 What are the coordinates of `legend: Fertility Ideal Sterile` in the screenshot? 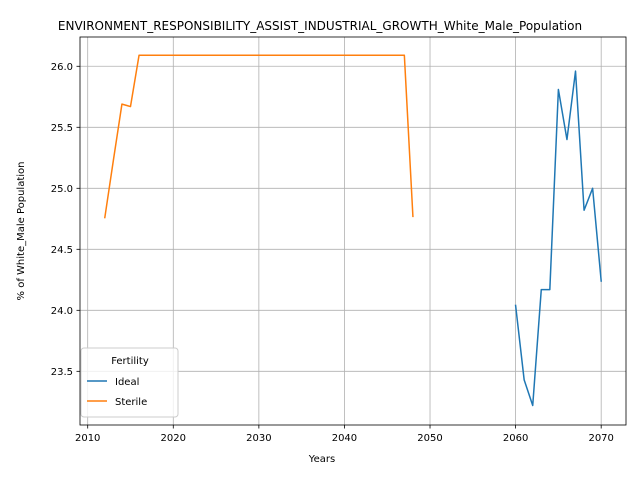 It's located at (129, 382).